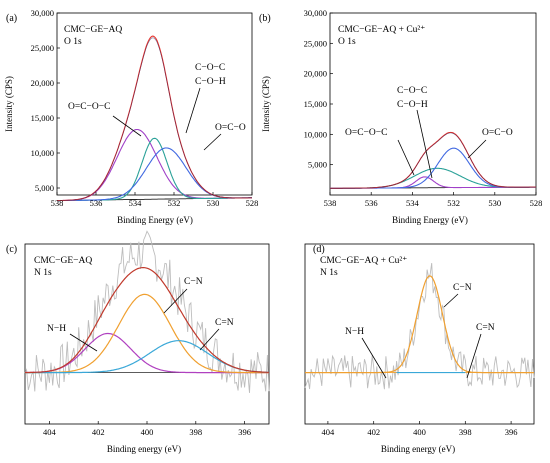 The image size is (550, 463). I want to click on panel-a-title-line2: O 1s, so click(73, 42).